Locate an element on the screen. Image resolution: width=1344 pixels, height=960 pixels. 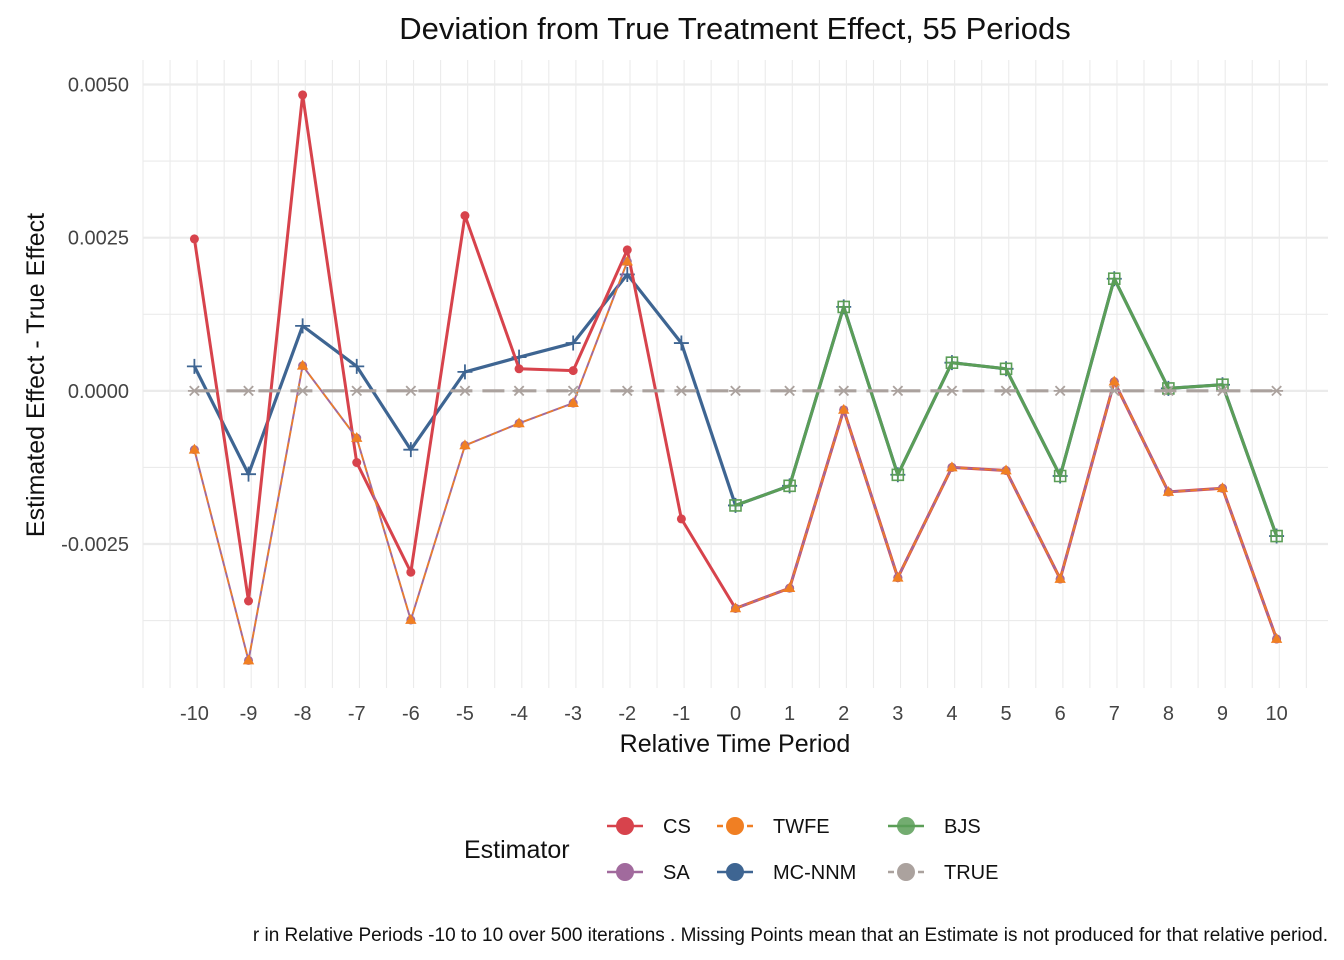
x-tick-label: 9 is located at coordinates (1222, 714).